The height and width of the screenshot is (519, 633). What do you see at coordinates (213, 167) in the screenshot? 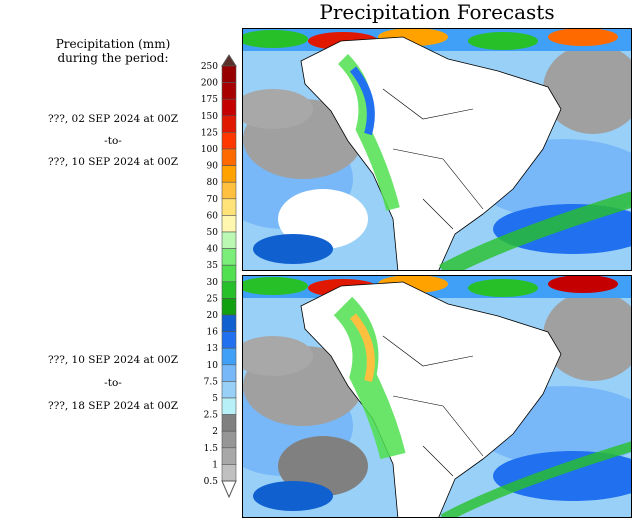
I see `colorbar-tick-label: 90` at bounding box center [213, 167].